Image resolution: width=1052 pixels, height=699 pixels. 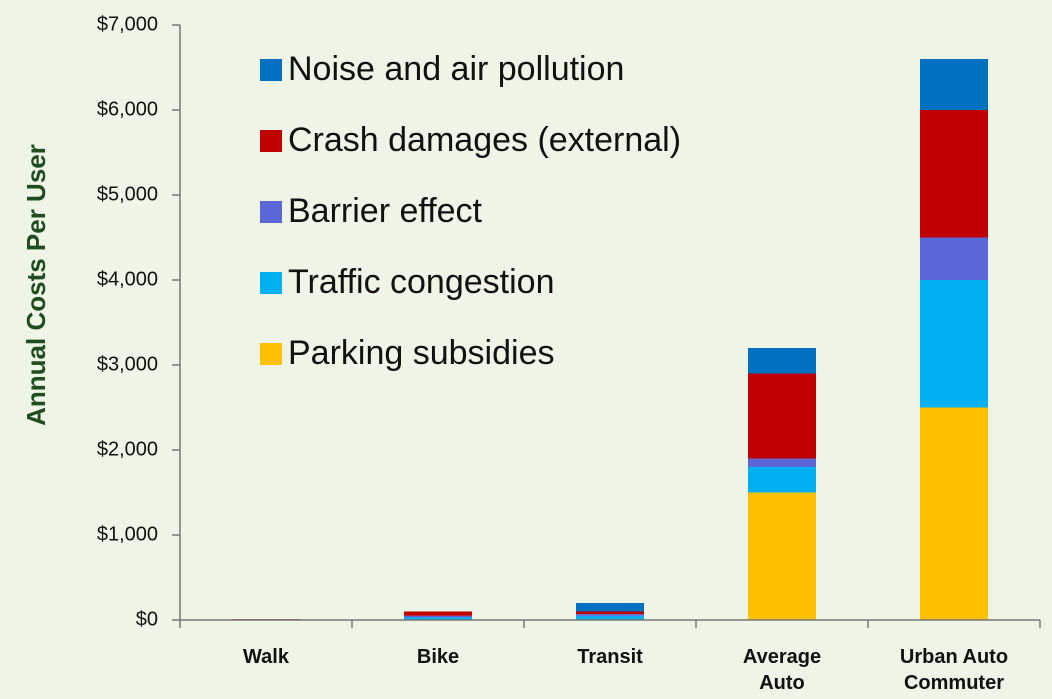 What do you see at coordinates (421, 282) in the screenshot?
I see `legend-label: Traffic congestion` at bounding box center [421, 282].